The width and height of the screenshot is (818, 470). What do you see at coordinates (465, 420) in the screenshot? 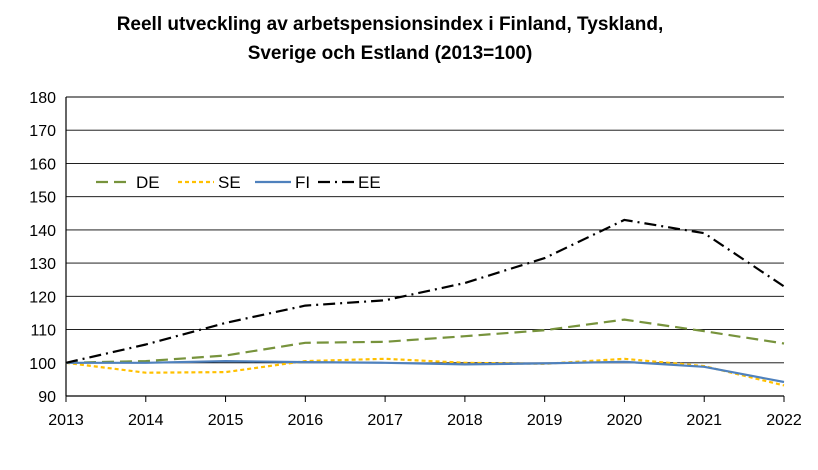
I see `x-tick-label-2018: 2018` at bounding box center [465, 420].